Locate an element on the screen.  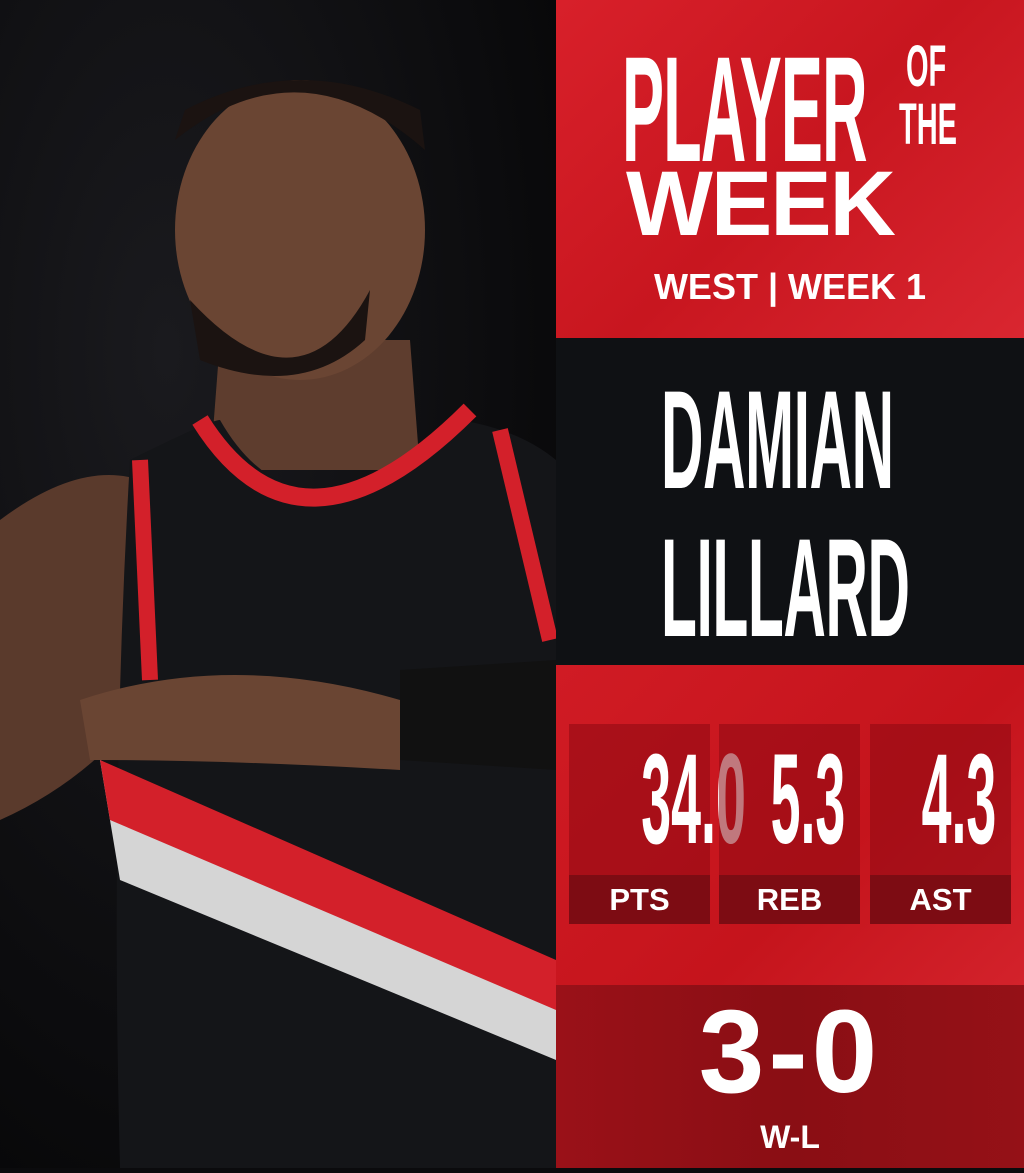
win-loss-record: 3-0 is located at coordinates (790, 1052).